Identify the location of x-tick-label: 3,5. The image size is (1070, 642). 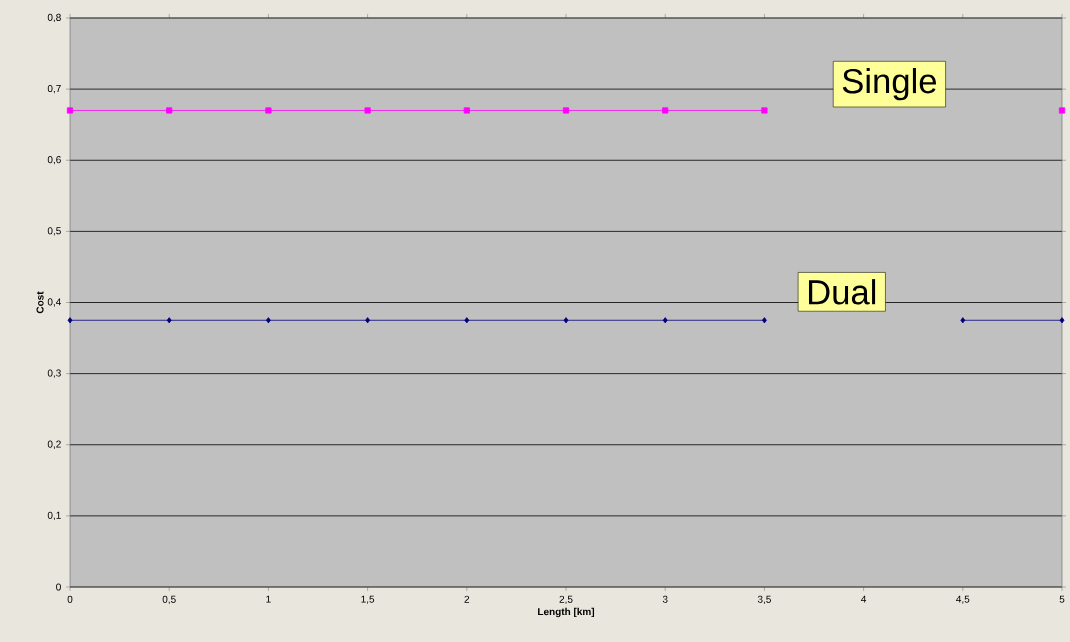
(764, 599).